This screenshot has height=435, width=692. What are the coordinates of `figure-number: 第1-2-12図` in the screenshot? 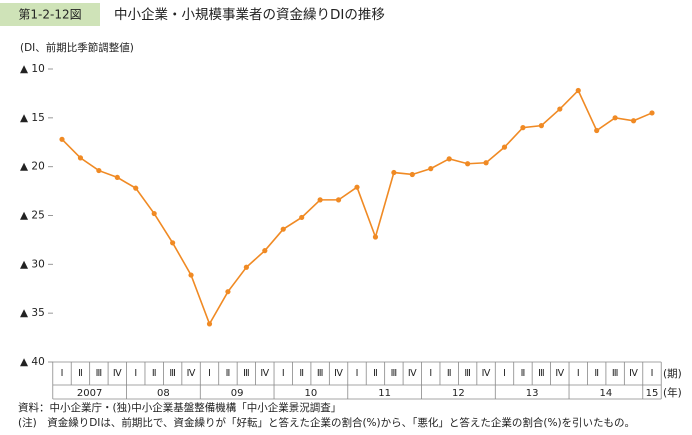 It's located at (49, 15).